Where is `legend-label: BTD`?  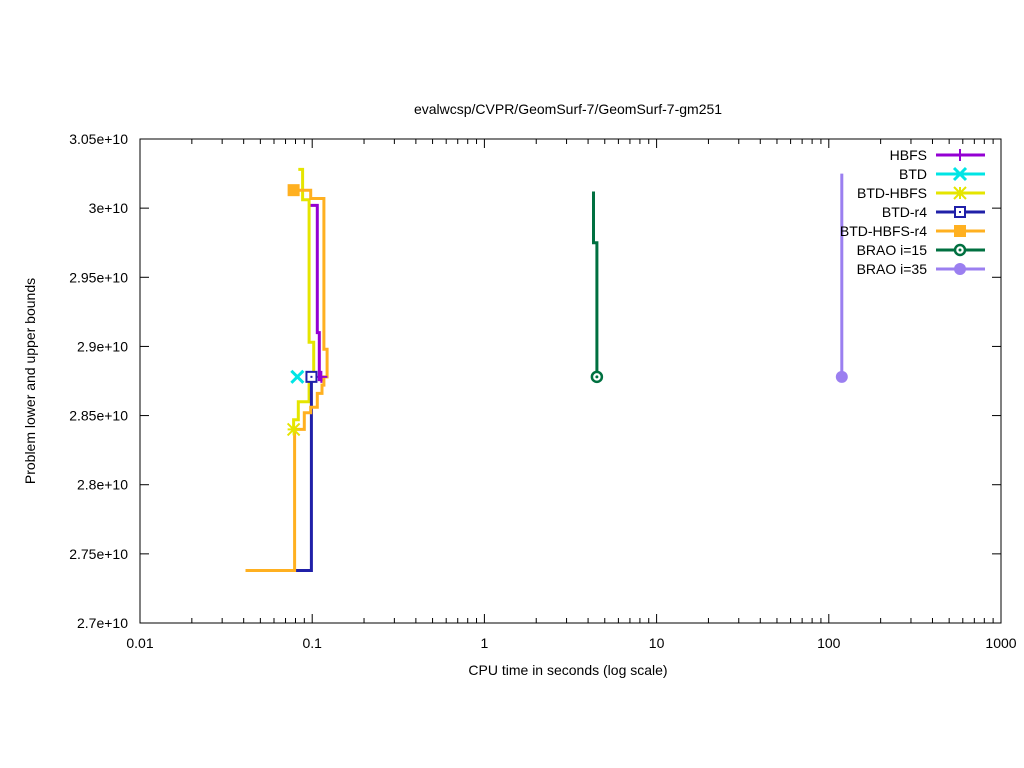
legend-label: BTD is located at coordinates (913, 174).